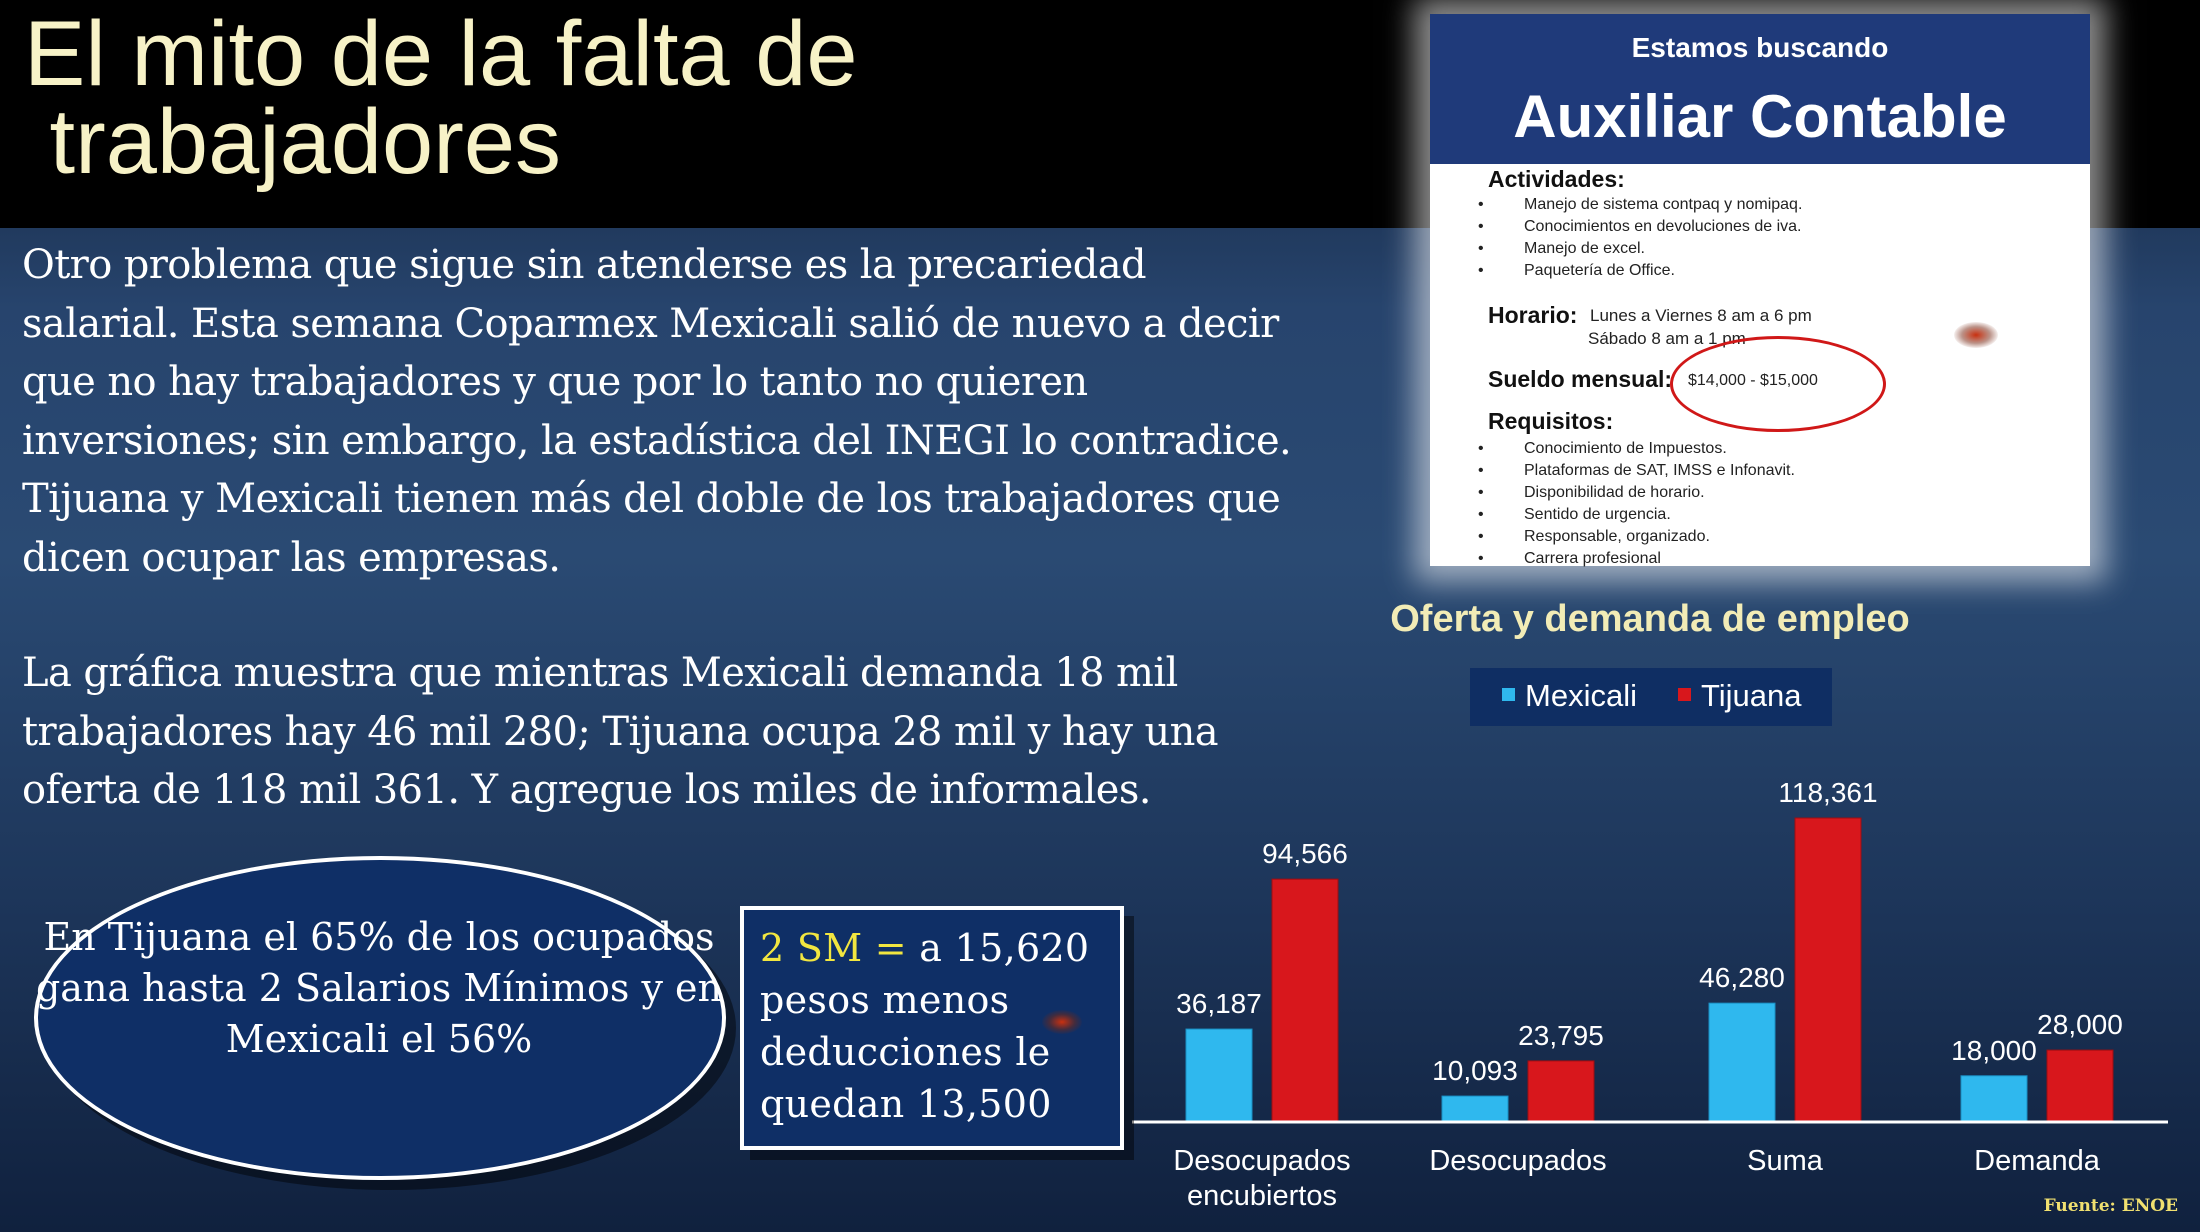 Image resolution: width=2200 pixels, height=1232 pixels. I want to click on requirements-label: Requisitos:, so click(1551, 421).